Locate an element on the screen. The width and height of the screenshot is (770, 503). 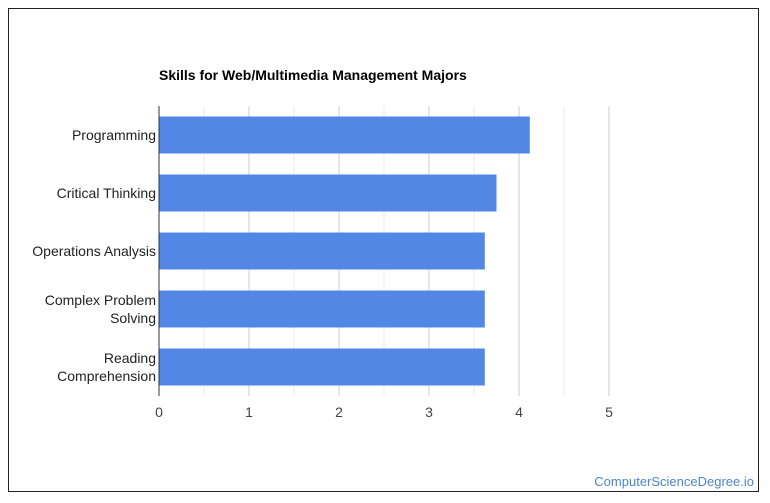
watermark-link: ComputerScienceDegree.io is located at coordinates (674, 481).